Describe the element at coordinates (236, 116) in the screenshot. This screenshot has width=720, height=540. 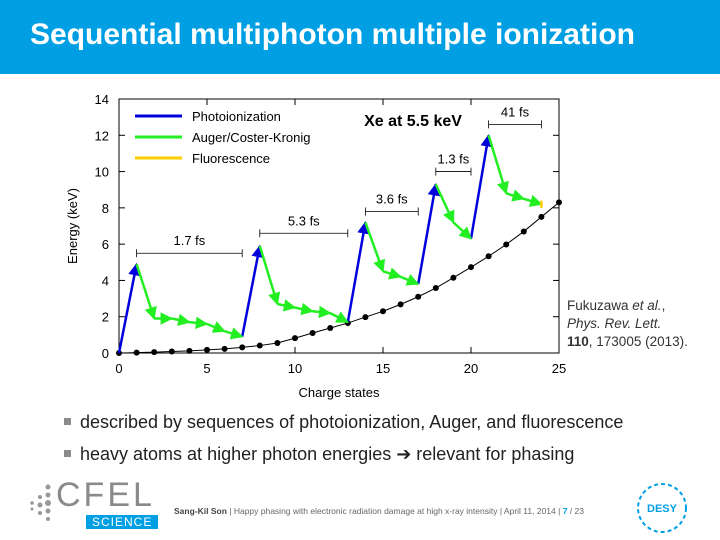
I see `legend-label: Photoionization` at that location.